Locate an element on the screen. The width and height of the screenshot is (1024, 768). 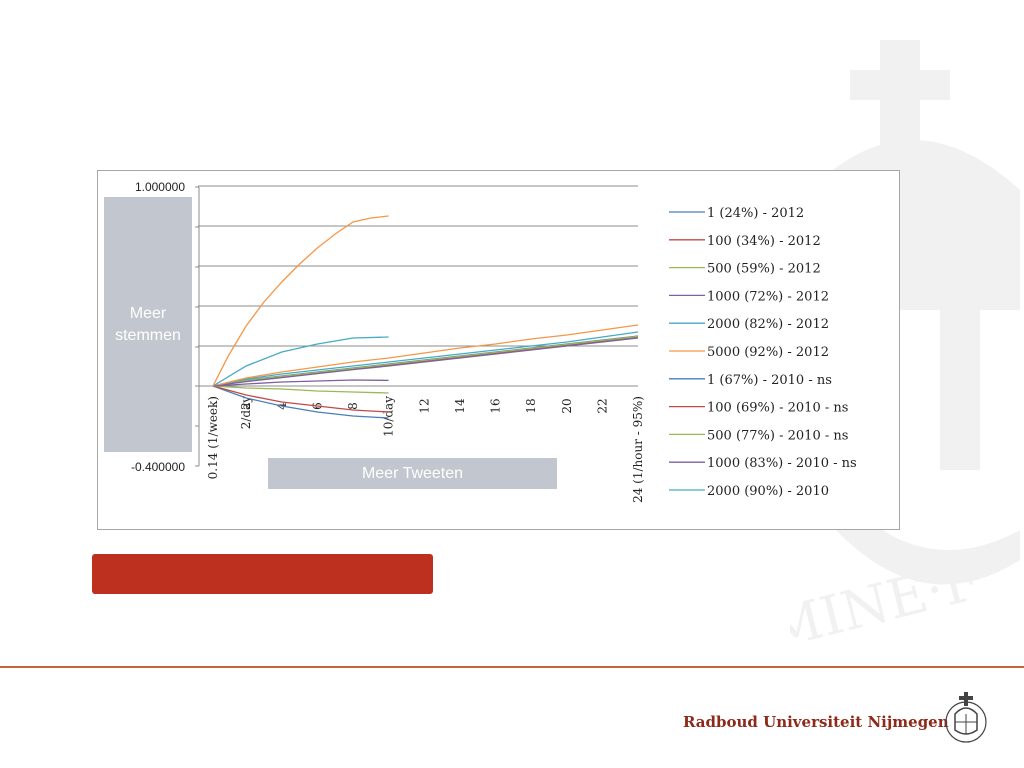
x-tick-label: 22 is located at coordinates (602, 405).